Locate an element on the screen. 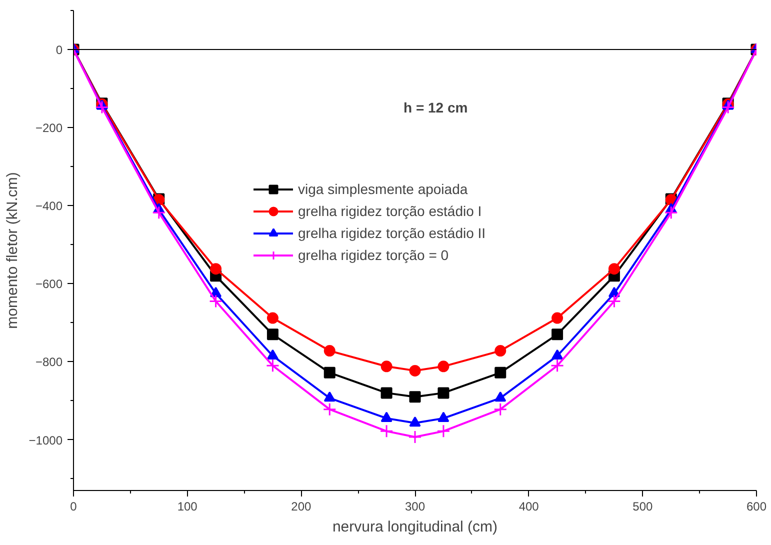 The height and width of the screenshot is (545, 771). y-tick-label: −800 is located at coordinates (49, 362).